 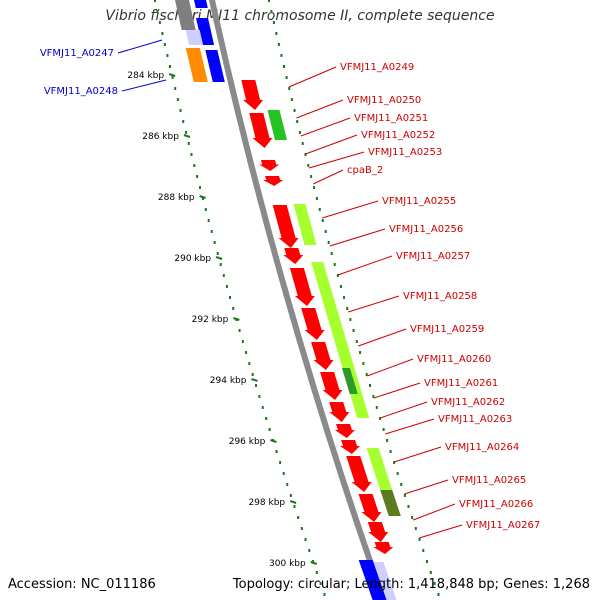 What do you see at coordinates (461, 383) in the screenshot?
I see `gene-label: VFMJ11_A0261` at bounding box center [461, 383].